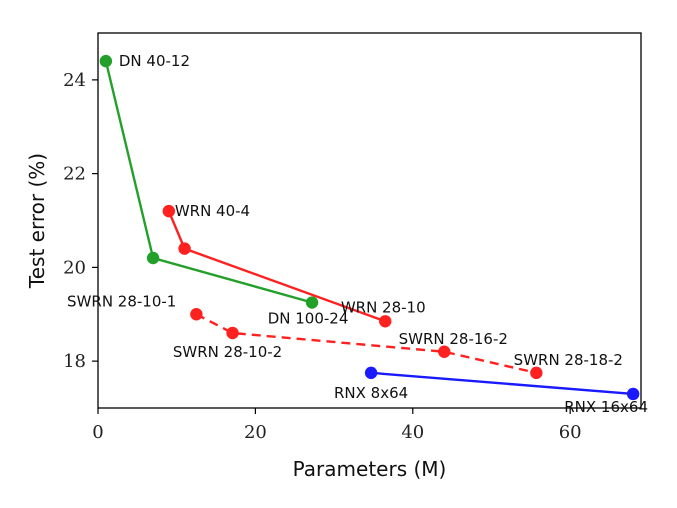 The width and height of the screenshot is (677, 508). What do you see at coordinates (453, 339) in the screenshot?
I see `data-label: SWRN 28-16-2` at bounding box center [453, 339].